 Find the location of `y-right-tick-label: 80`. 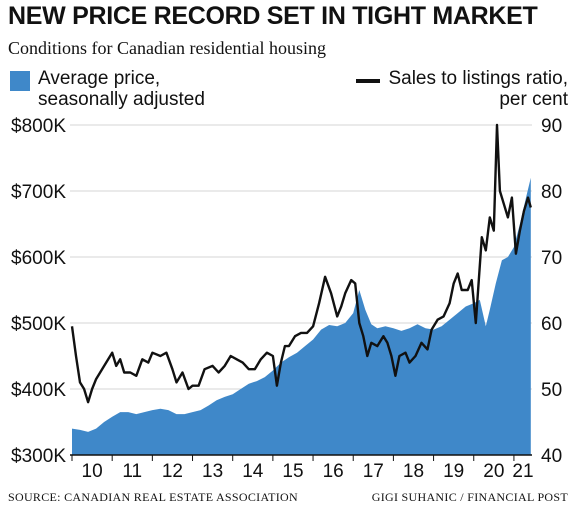

y-right-tick-label: 80 is located at coordinates (551, 192).